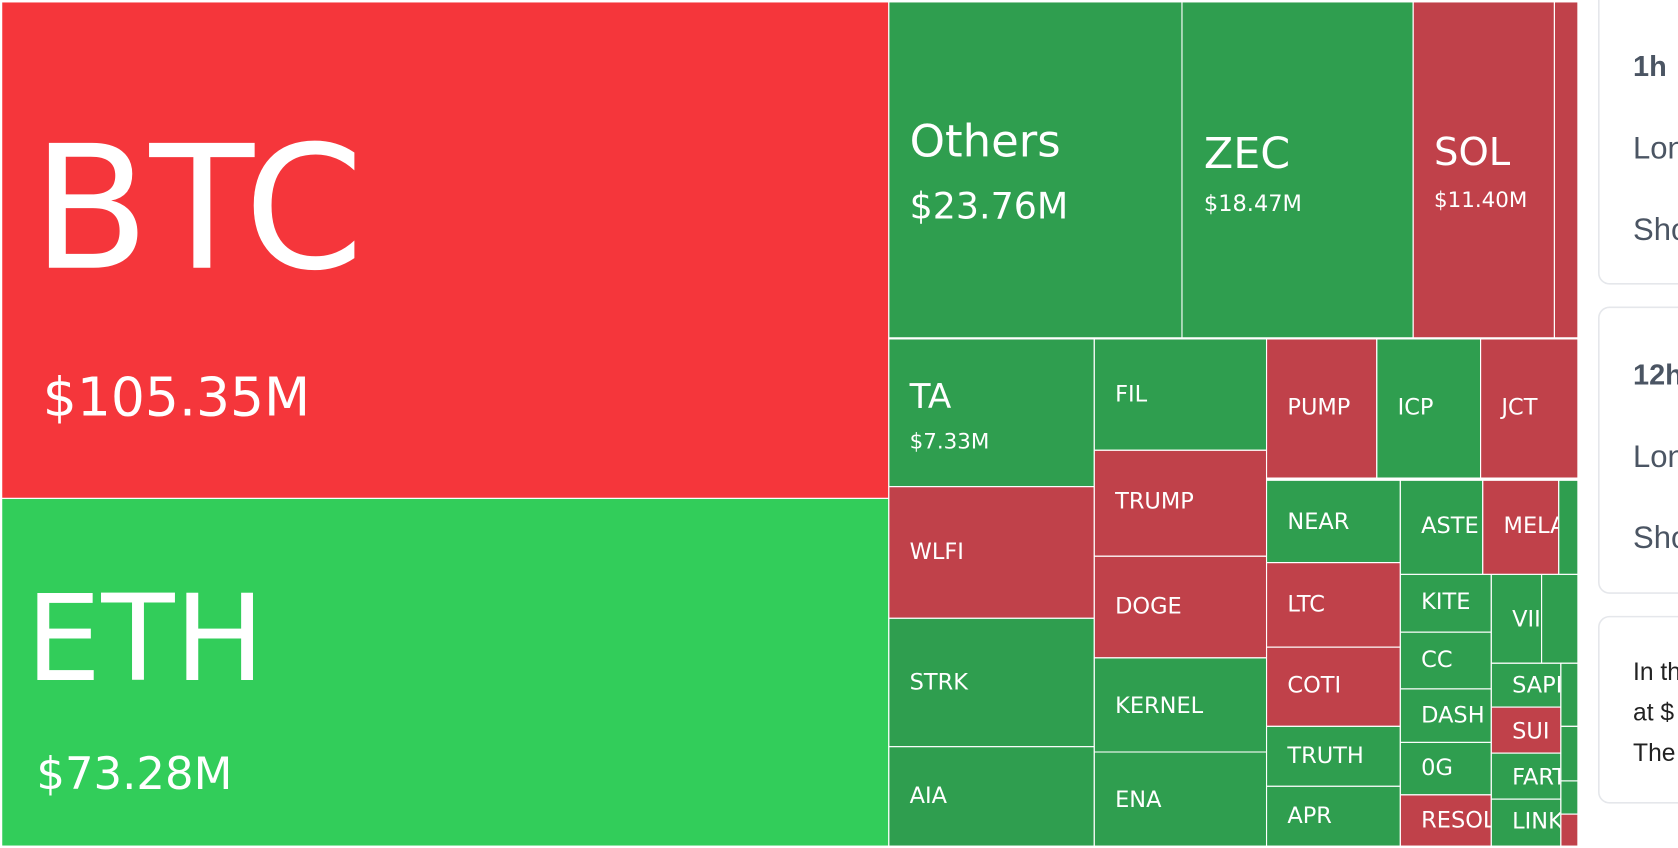 The image size is (1678, 848). What do you see at coordinates (1638, 142) in the screenshot?
I see `summary-card` at bounding box center [1638, 142].